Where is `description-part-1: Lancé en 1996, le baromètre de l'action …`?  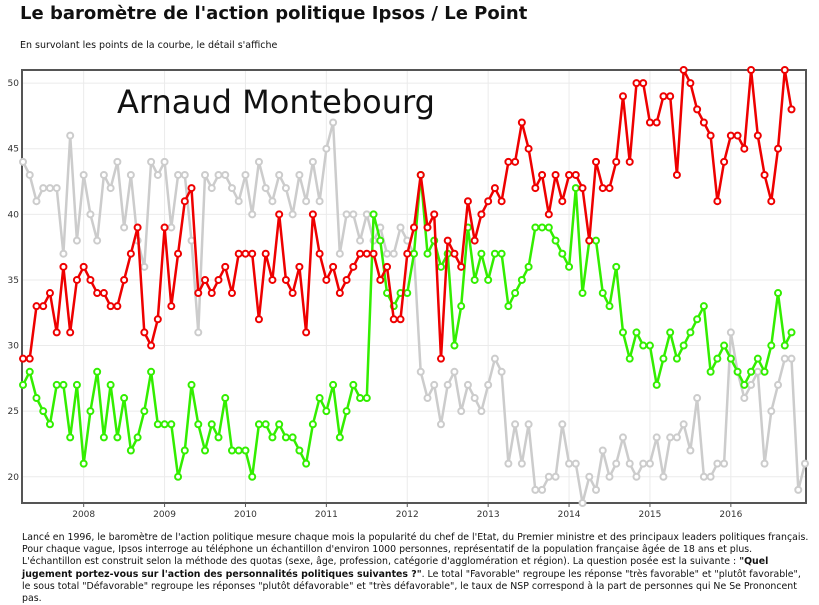 description-part-1: Lancé en 1996, le baromètre de l'action … is located at coordinates (415, 550).